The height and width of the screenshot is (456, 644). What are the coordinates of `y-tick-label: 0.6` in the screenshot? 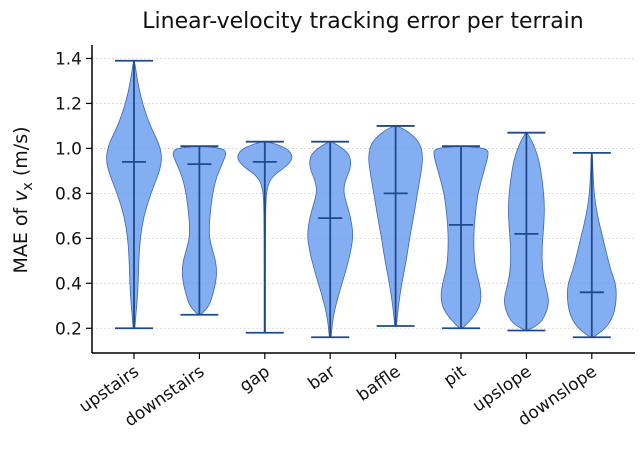 It's located at (68, 239).